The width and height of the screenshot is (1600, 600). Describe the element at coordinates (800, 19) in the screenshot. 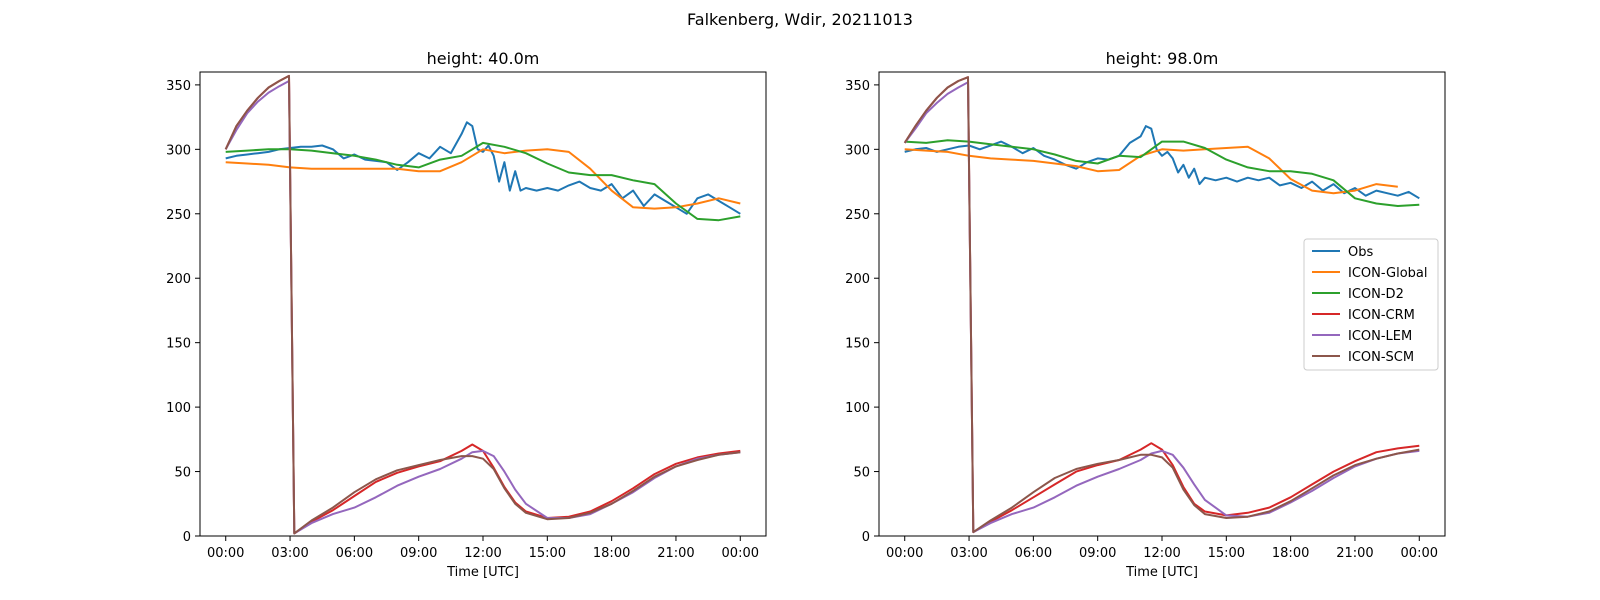

I see `figure-suptitle: Falkenberg, Wdir, 20211013` at that location.